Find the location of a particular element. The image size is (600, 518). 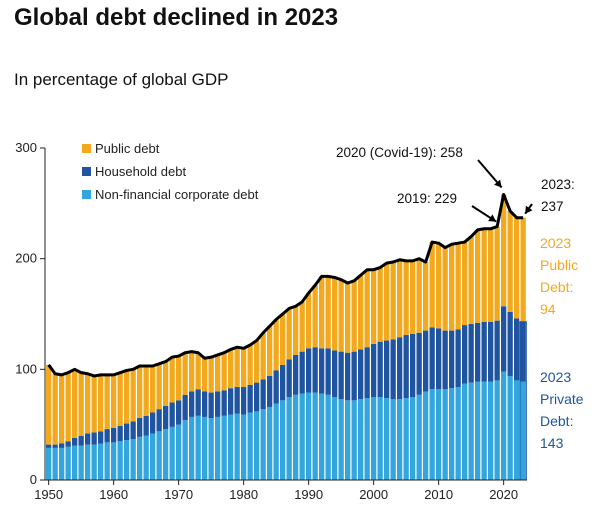

bar-corporate-1974 is located at coordinates (205, 448).